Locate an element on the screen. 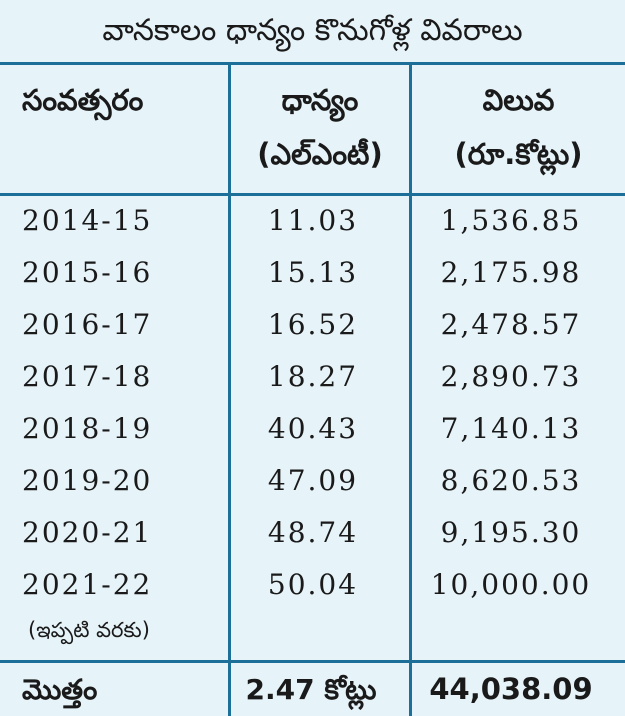 The height and width of the screenshot is (716, 625). row-note: (ఇప్పటి వరకు) is located at coordinates (89, 630).